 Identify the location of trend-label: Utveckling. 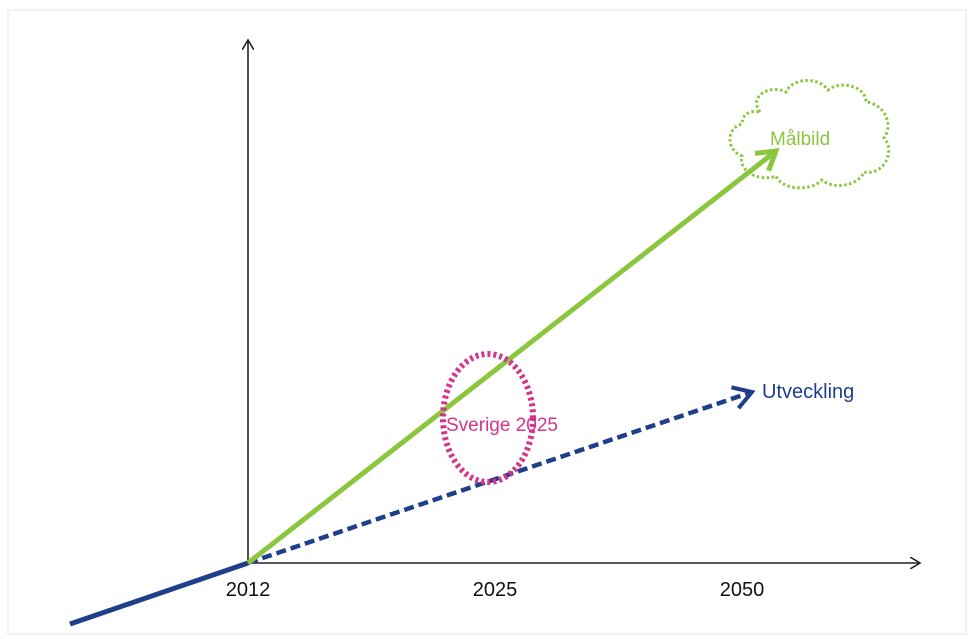
(808, 392).